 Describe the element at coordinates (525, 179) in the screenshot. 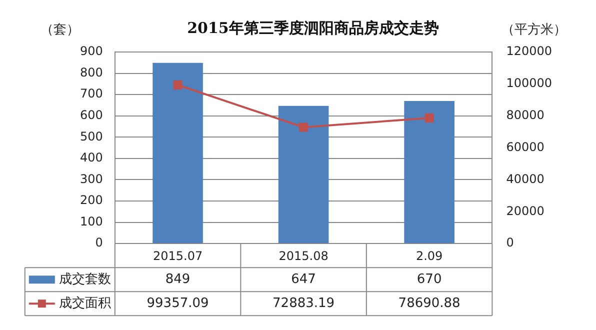

I see `y2-tick-label: 40000` at that location.